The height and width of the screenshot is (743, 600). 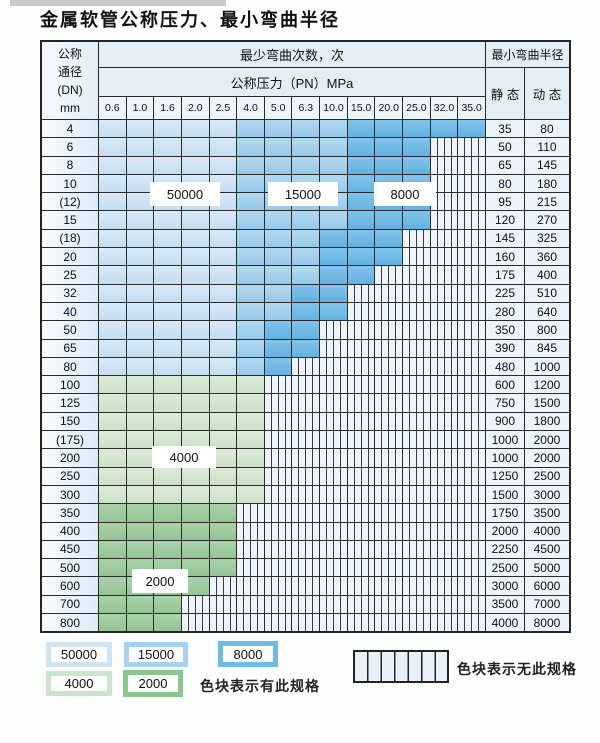 I want to click on dn-header-line: mm, so click(x=70, y=107).